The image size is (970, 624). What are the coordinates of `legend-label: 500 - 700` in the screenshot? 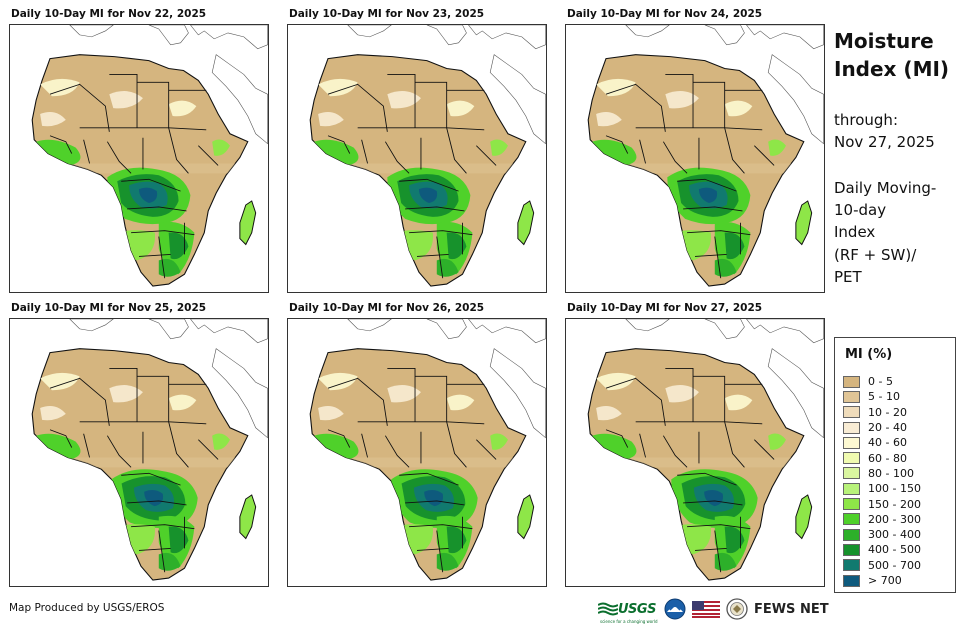 It's located at (894, 565).